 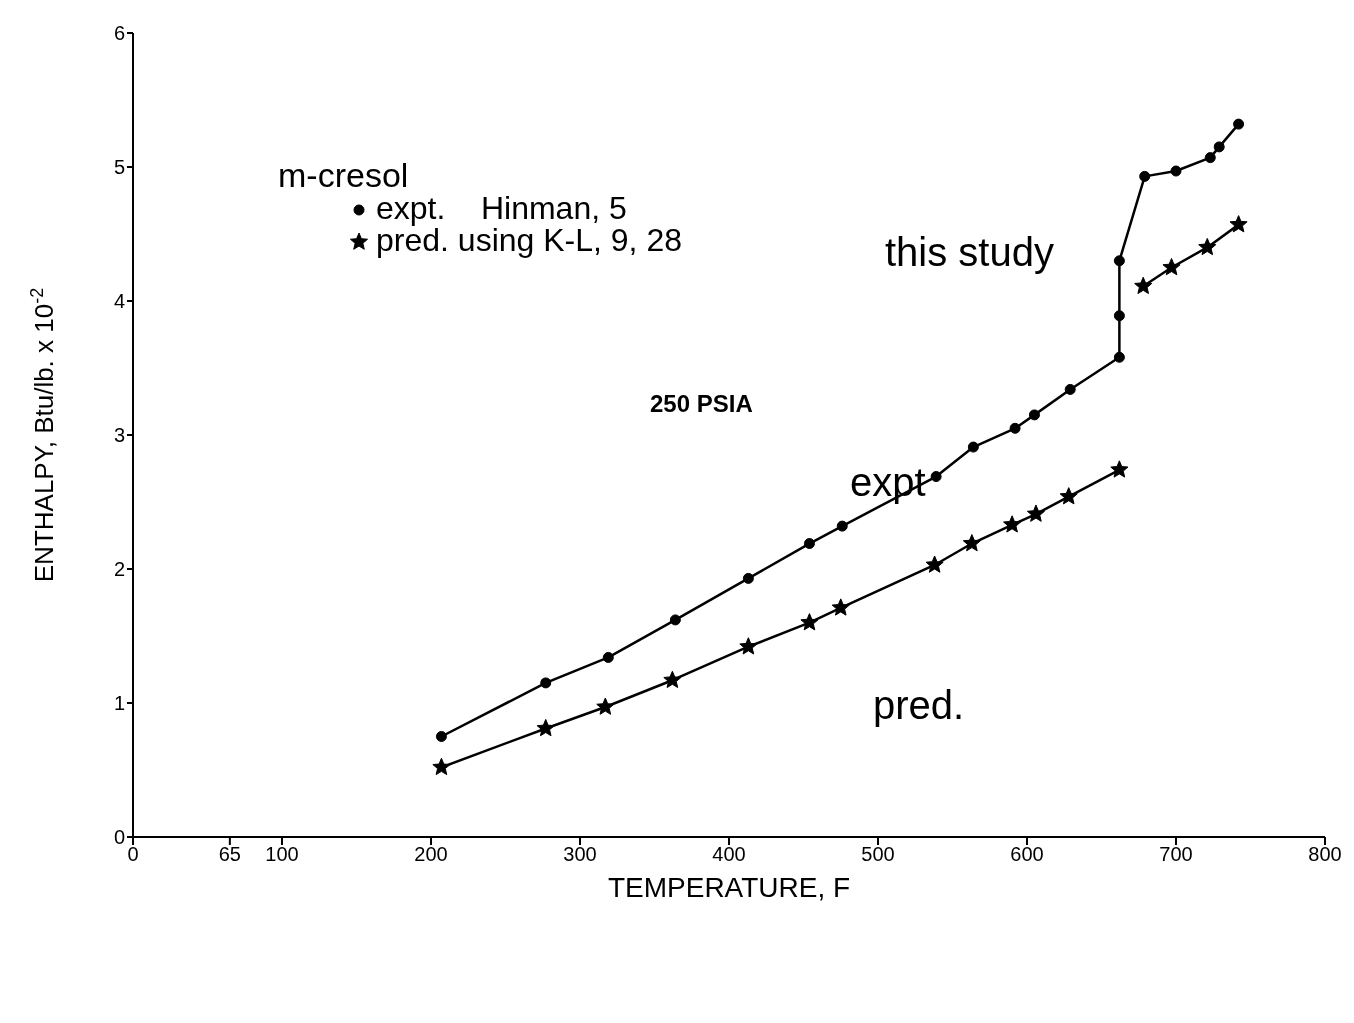 I want to click on annotation: 250 PSIA, so click(x=701, y=404).